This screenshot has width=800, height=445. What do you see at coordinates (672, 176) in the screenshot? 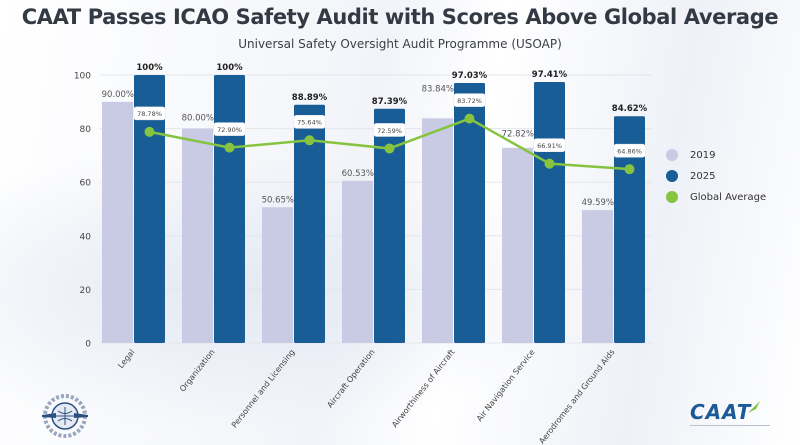
I see `legend-dot-2025` at bounding box center [672, 176].